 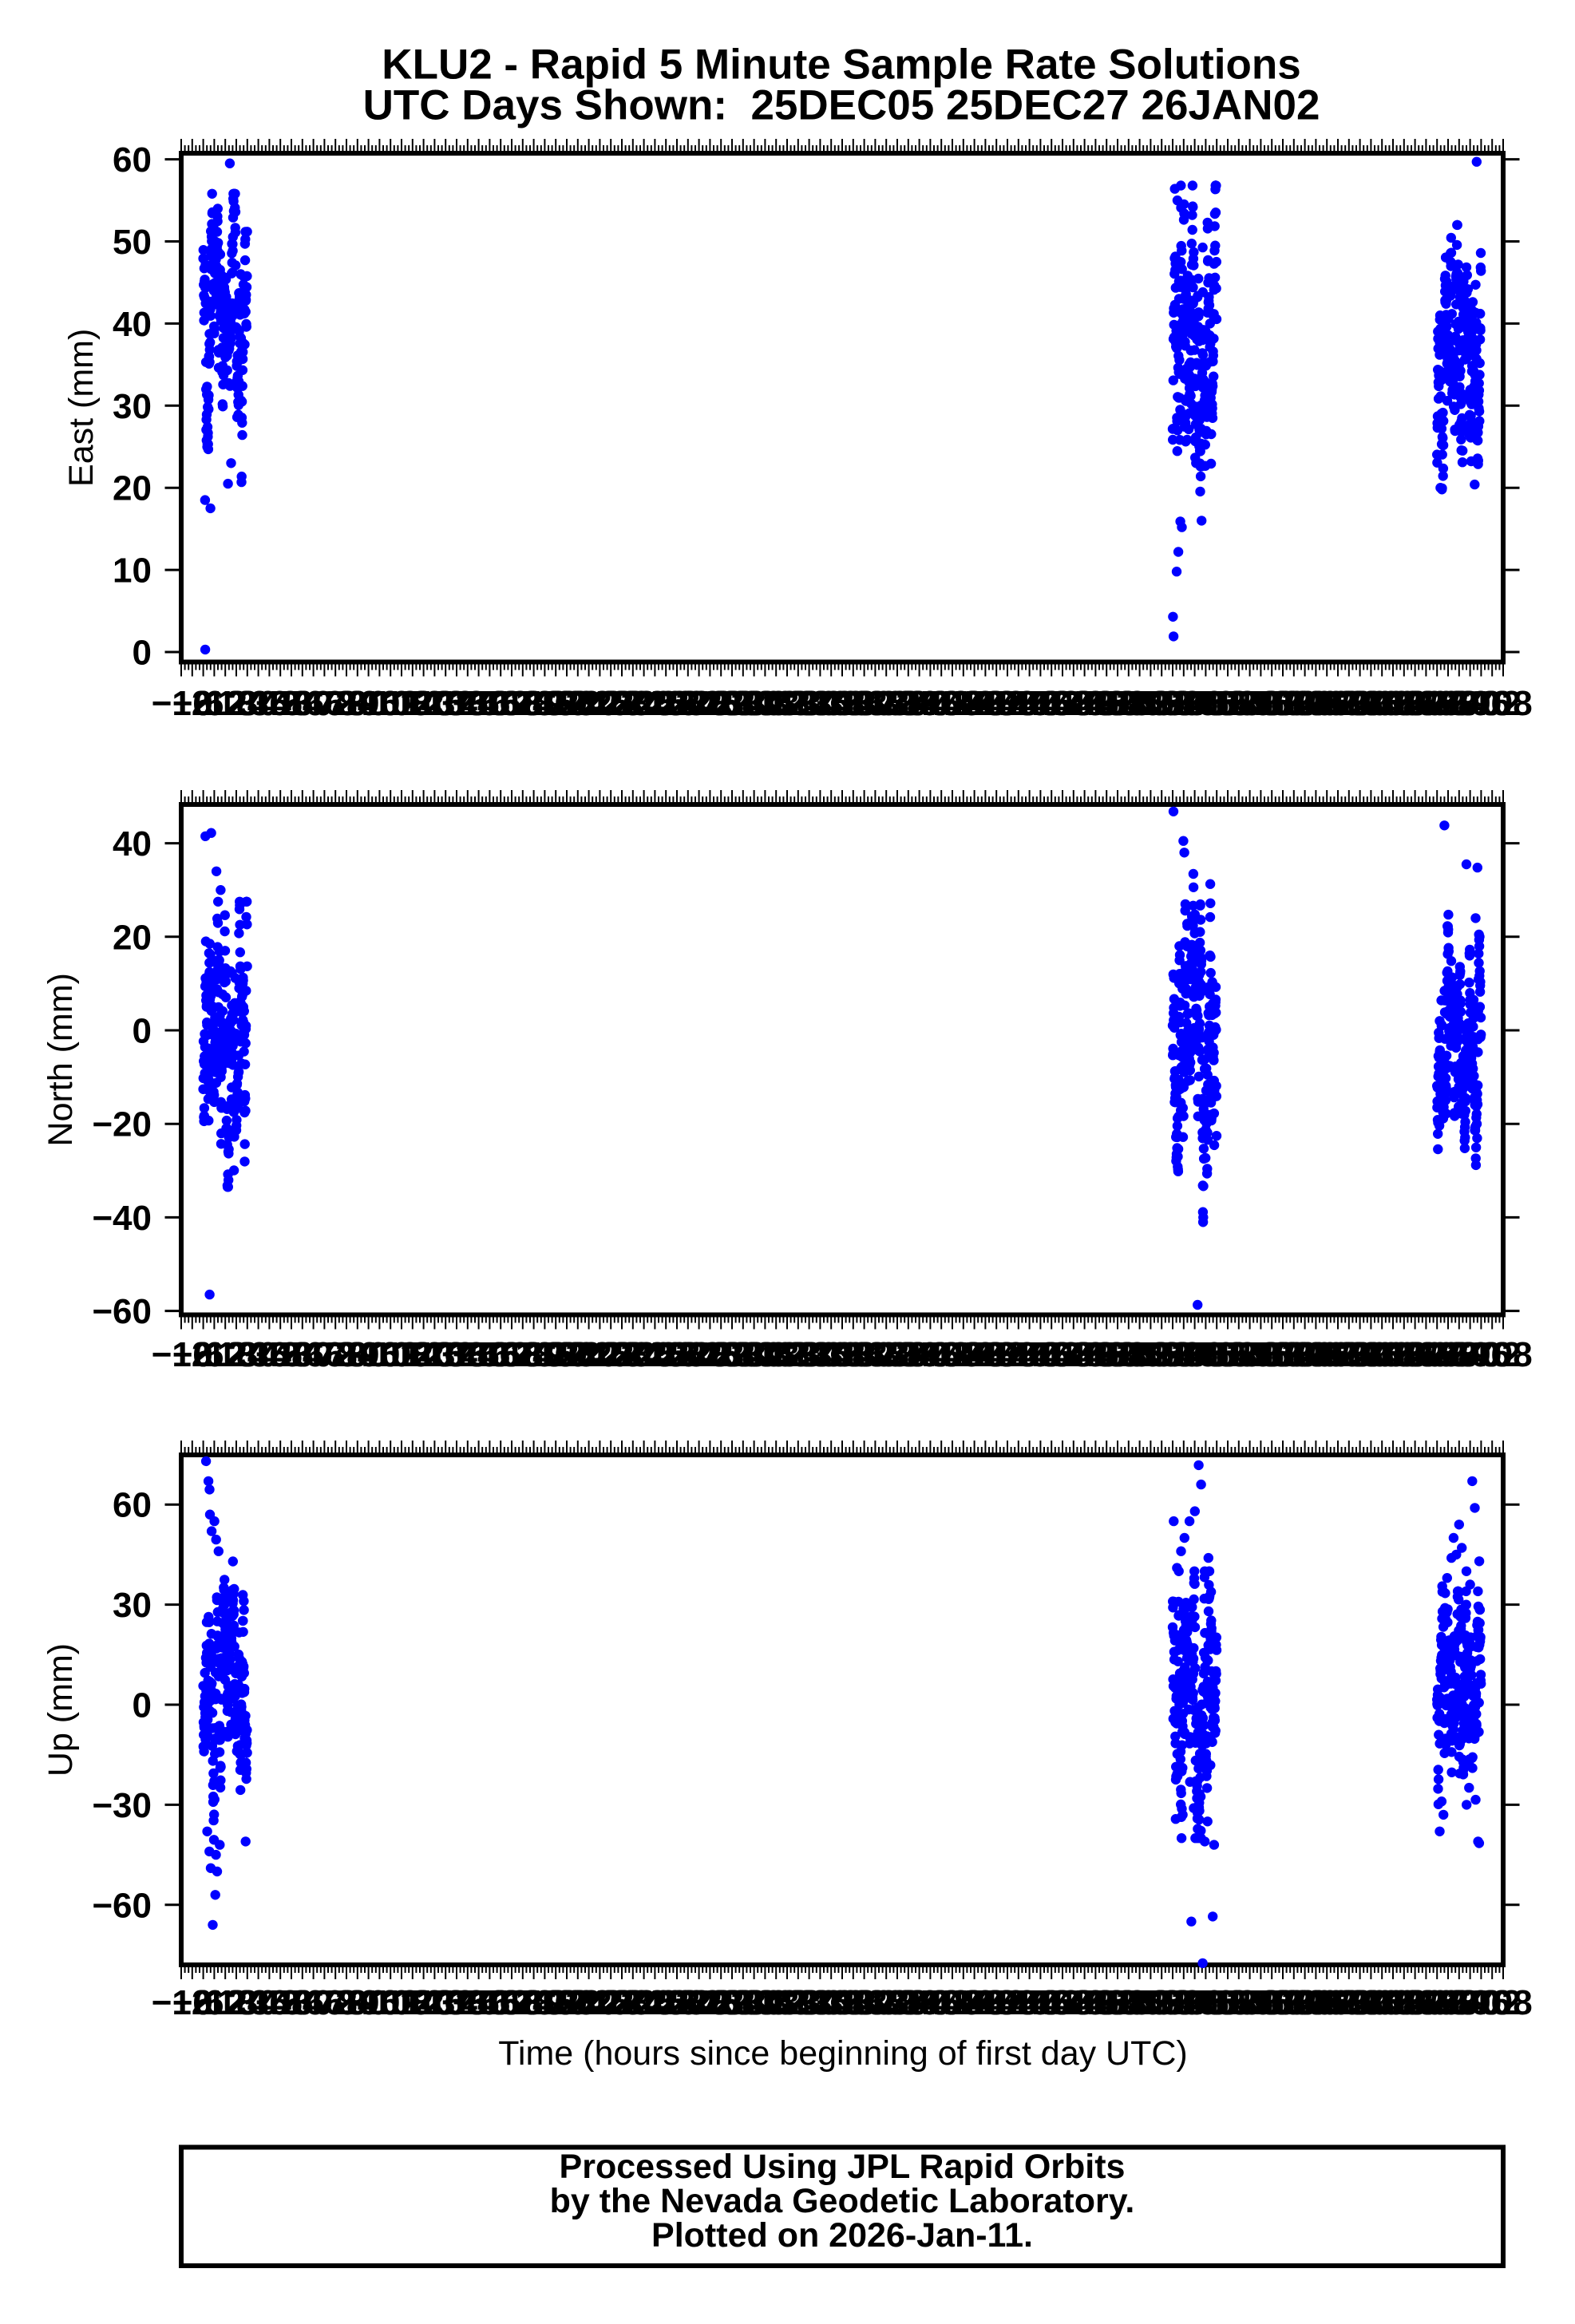 I want to click on svg-text: 564, so click(x=1238, y=703).